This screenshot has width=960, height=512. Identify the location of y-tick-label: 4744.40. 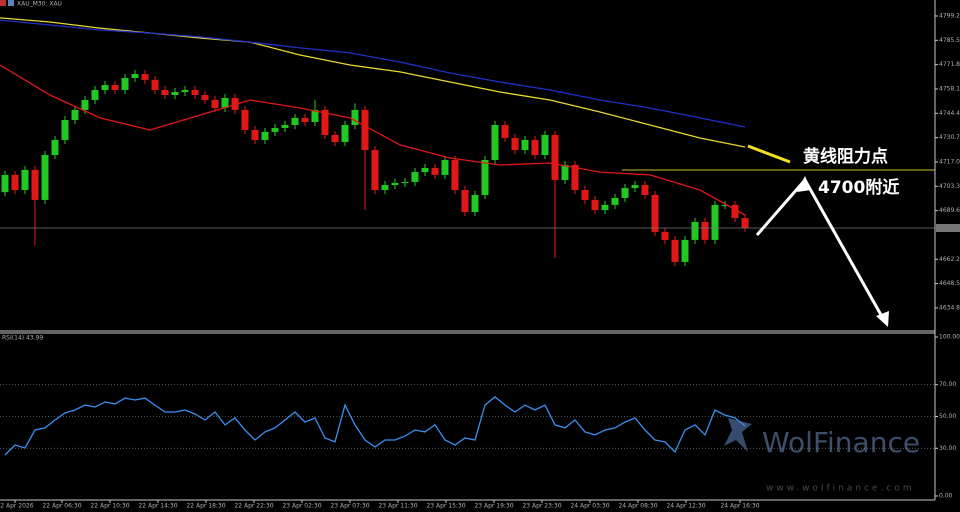
(949, 113).